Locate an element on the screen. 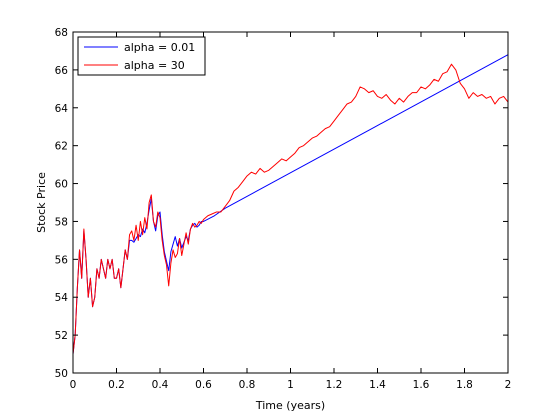  y-tick-label: 58 is located at coordinates (61, 222).